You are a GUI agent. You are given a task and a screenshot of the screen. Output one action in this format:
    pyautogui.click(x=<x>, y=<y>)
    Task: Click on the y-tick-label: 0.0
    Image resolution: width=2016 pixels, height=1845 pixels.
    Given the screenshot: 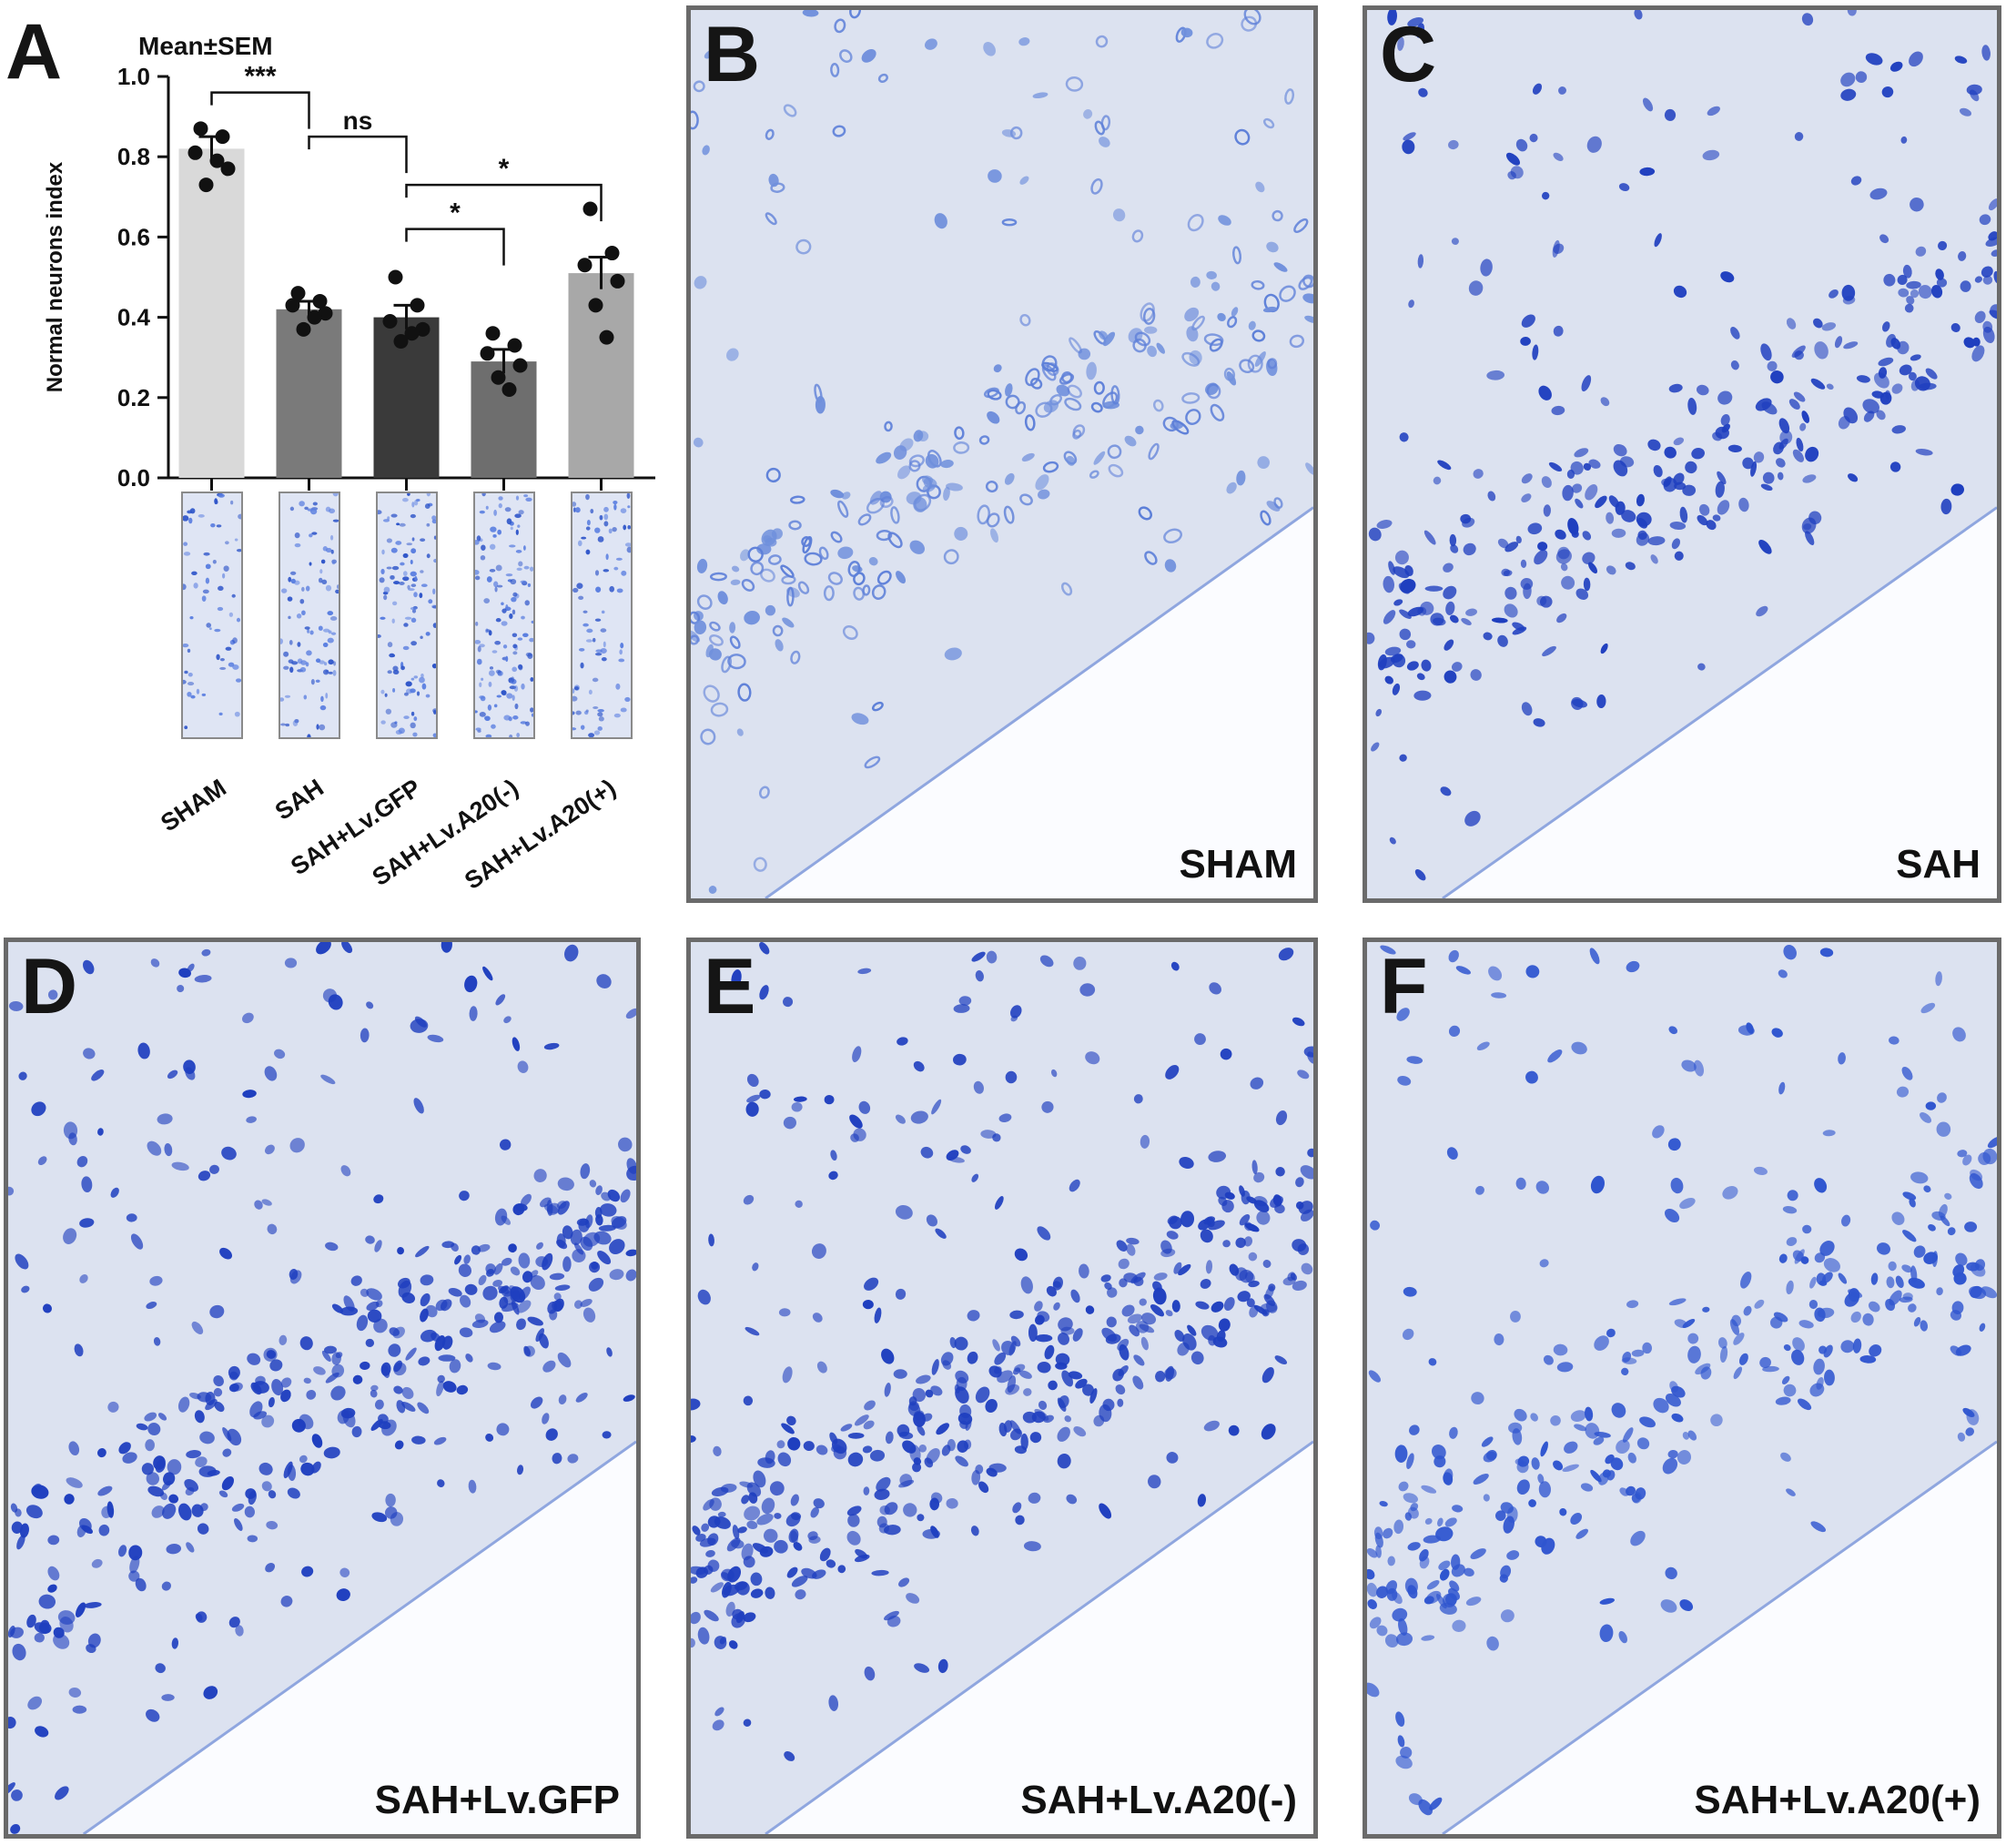 What is the action you would take?
    pyautogui.click(x=133, y=478)
    